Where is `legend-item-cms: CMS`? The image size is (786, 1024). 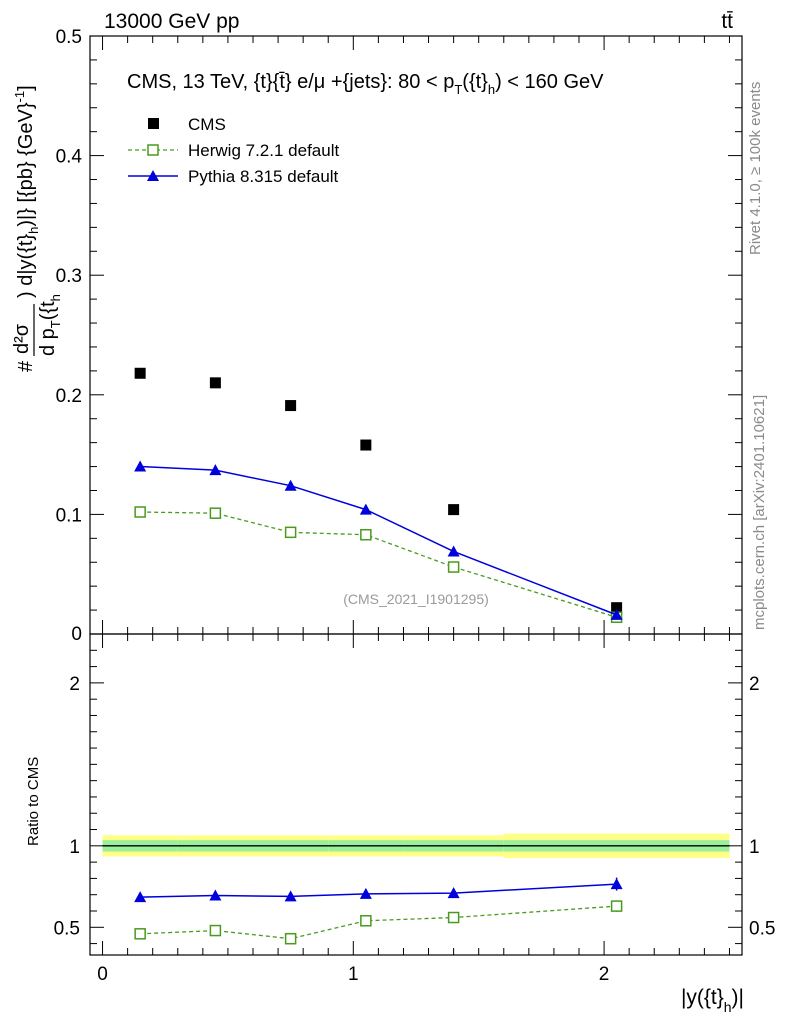
legend-item-cms: CMS is located at coordinates (187, 124).